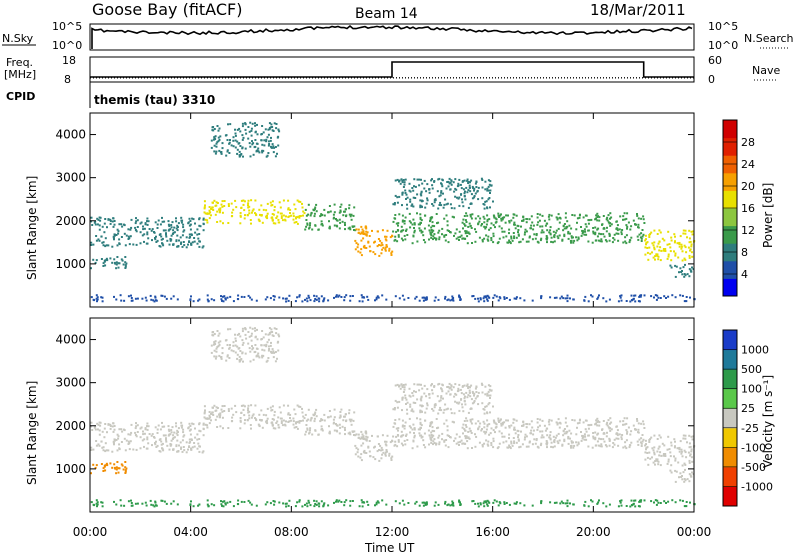 The image size is (800, 554). Describe the element at coordinates (67, 79) in the screenshot. I see `freq-left-tick-bottom: 8` at that location.